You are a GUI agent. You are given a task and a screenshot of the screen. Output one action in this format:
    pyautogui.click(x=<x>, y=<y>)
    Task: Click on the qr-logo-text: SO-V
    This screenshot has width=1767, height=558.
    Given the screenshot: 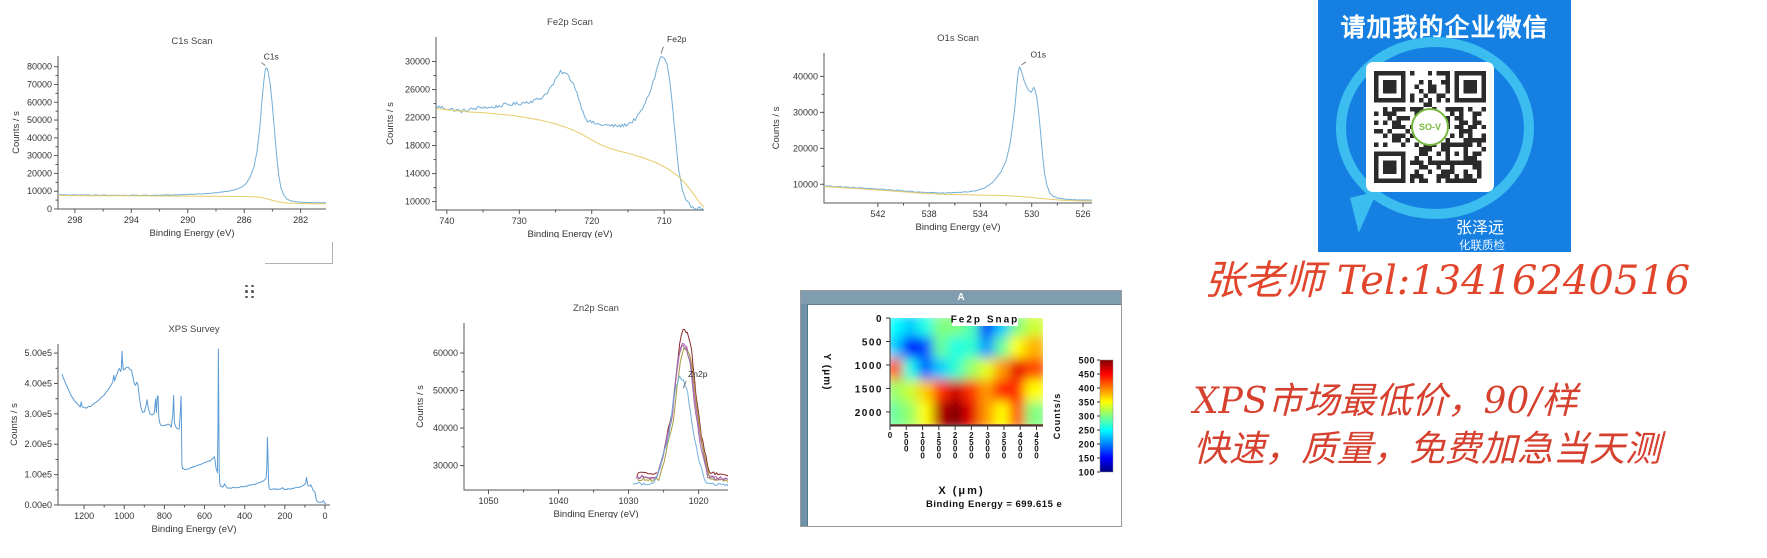 What is the action you would take?
    pyautogui.click(x=1429, y=127)
    